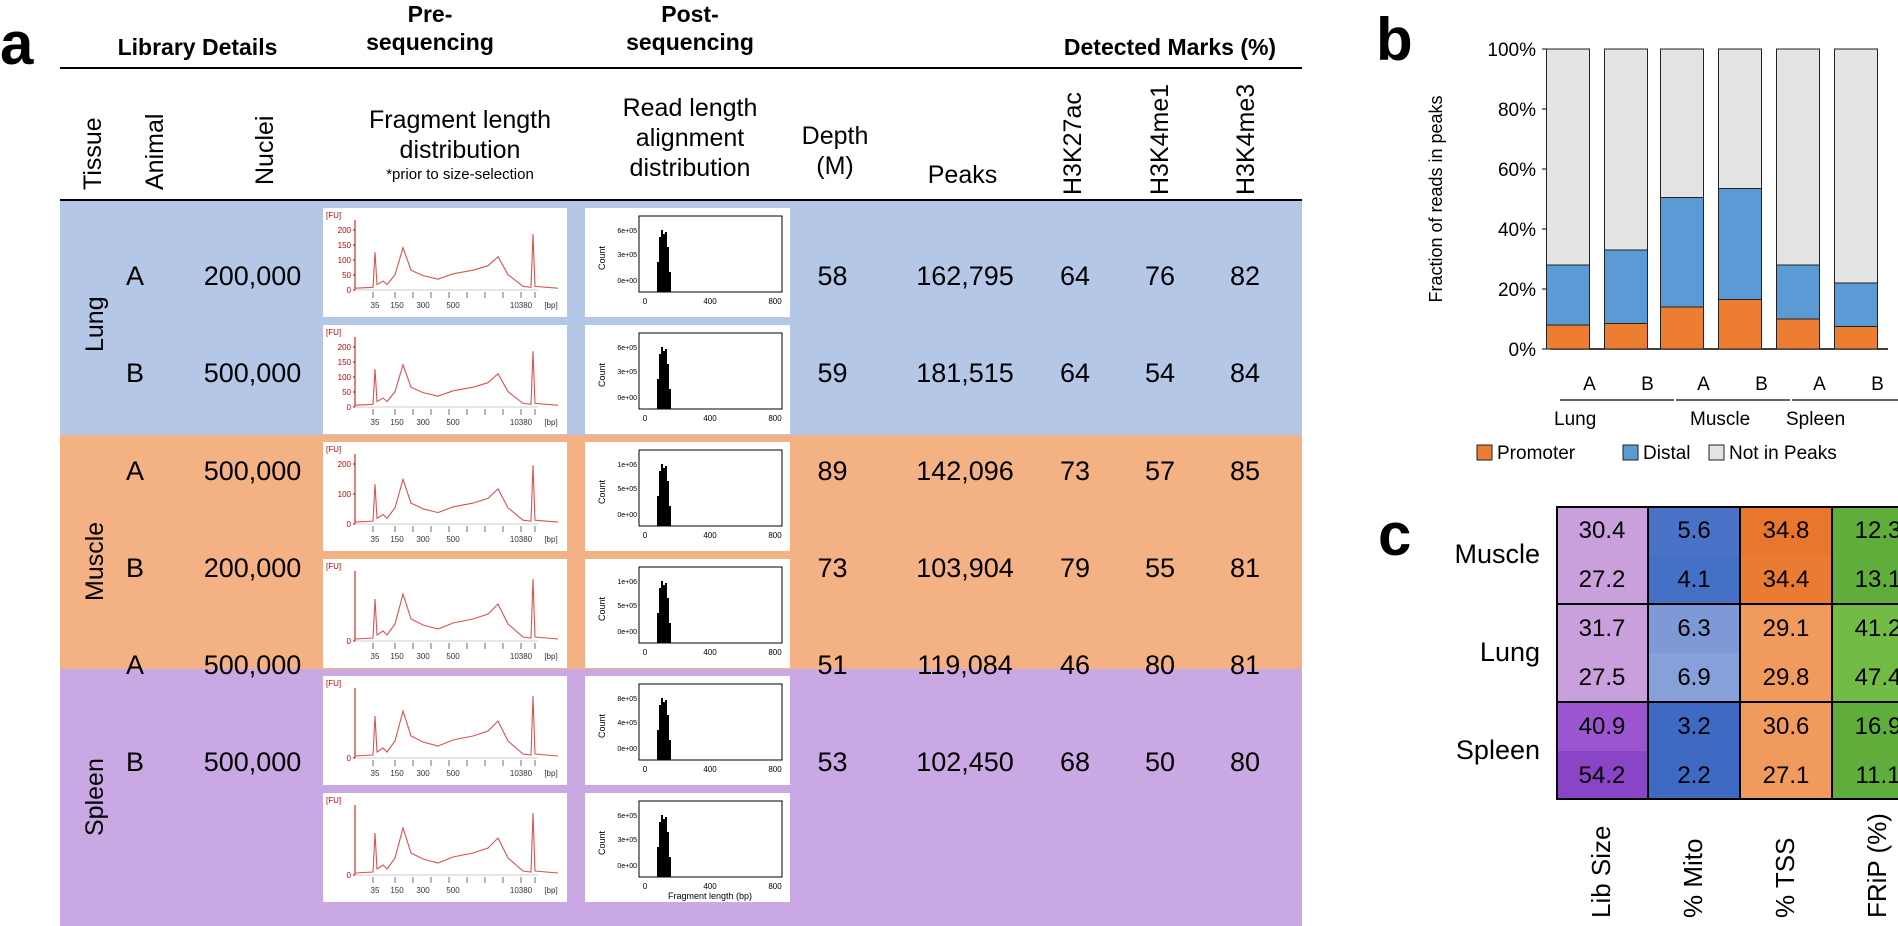 This screenshot has height=926, width=1898. Describe the element at coordinates (1497, 554) in the screenshot. I see `heatmap-row-label: Muscle` at that location.